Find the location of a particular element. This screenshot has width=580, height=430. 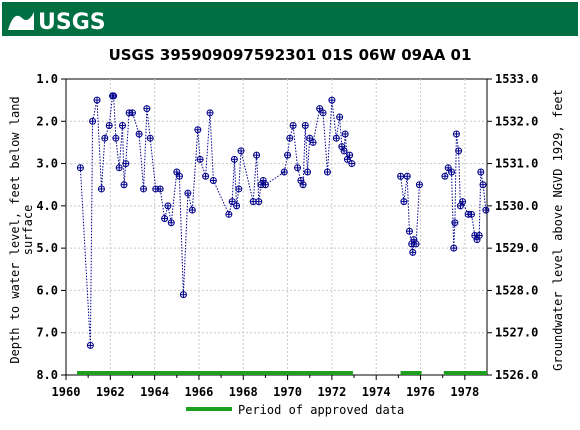

y-tick-label-right: 1530.0 is located at coordinates (516, 206).